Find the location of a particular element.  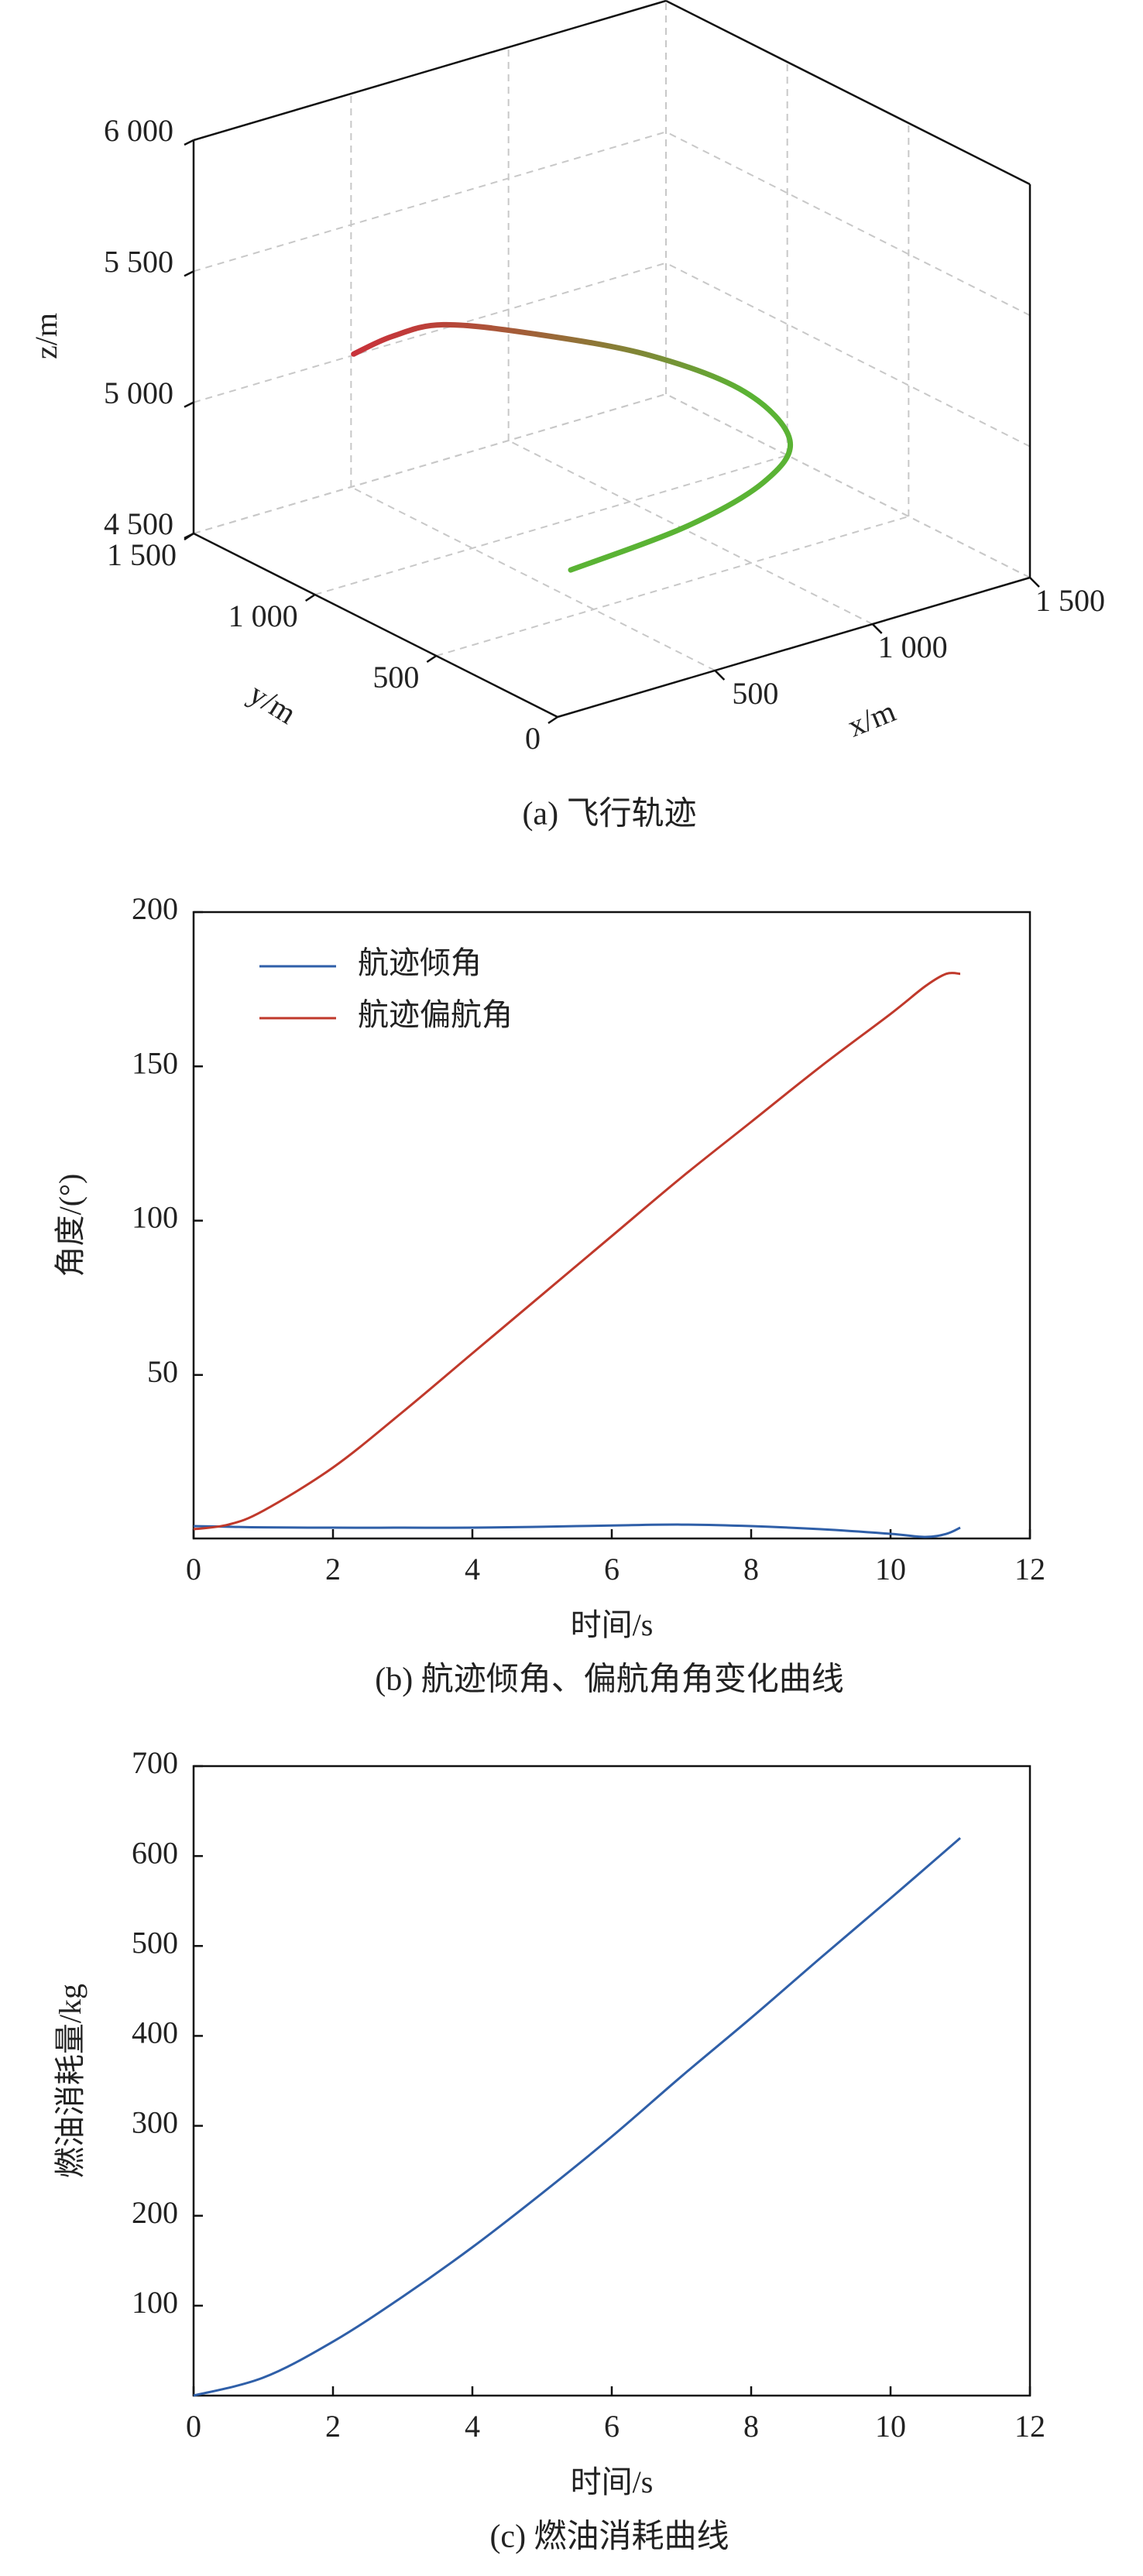

y-axis-label: 角度/(°) is located at coordinates (70, 1226).